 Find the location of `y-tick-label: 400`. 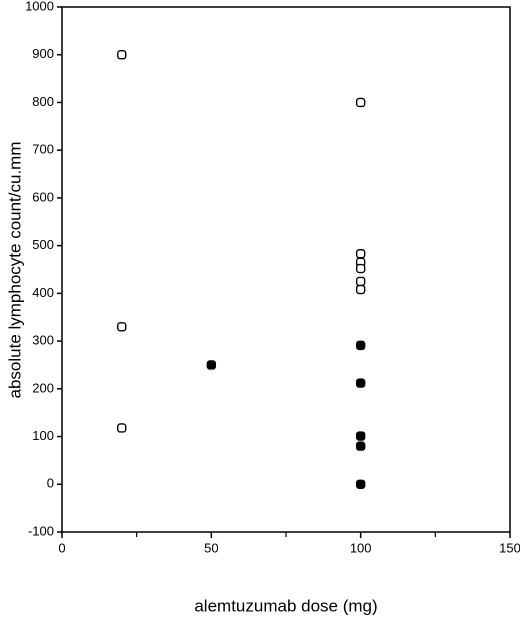

y-tick-label: 400 is located at coordinates (43, 292).